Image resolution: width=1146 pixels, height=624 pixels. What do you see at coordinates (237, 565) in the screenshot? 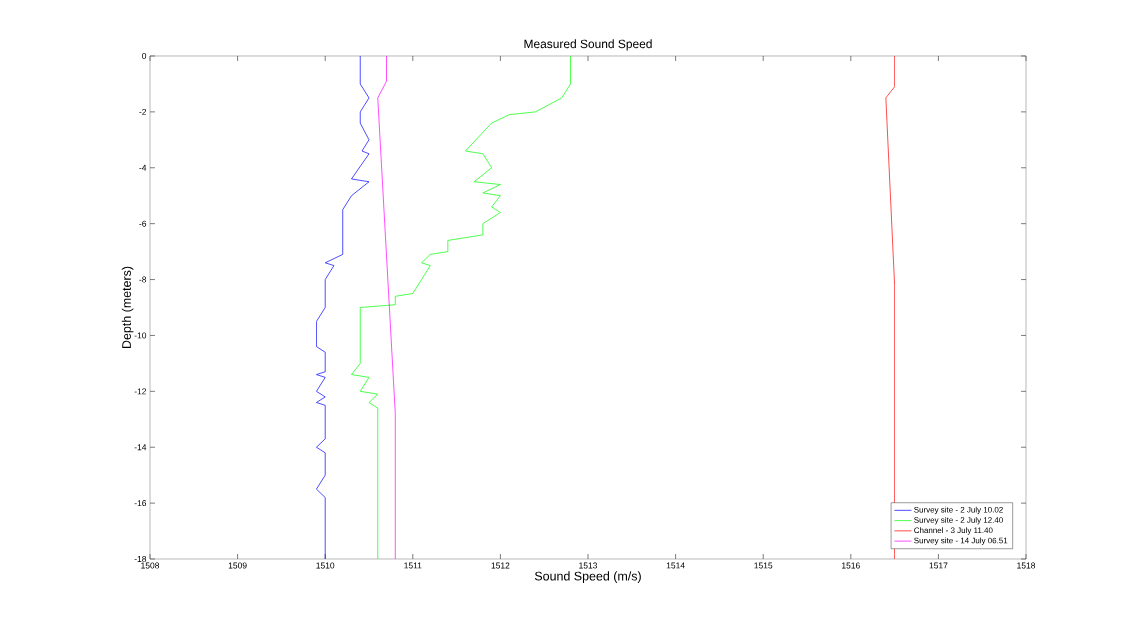
I see `x-tick-label: 1509` at bounding box center [237, 565].